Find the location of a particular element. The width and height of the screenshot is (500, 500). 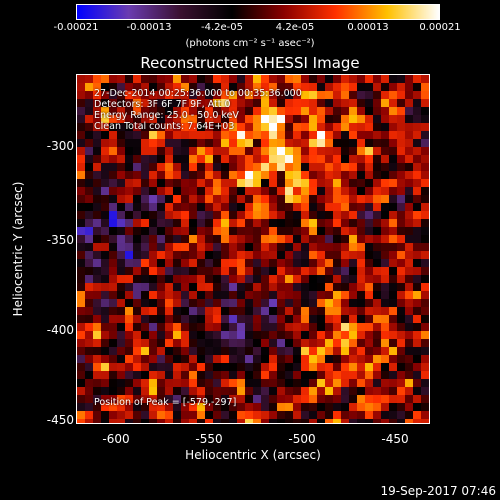

x-tick-label: -550 is located at coordinates (209, 439).